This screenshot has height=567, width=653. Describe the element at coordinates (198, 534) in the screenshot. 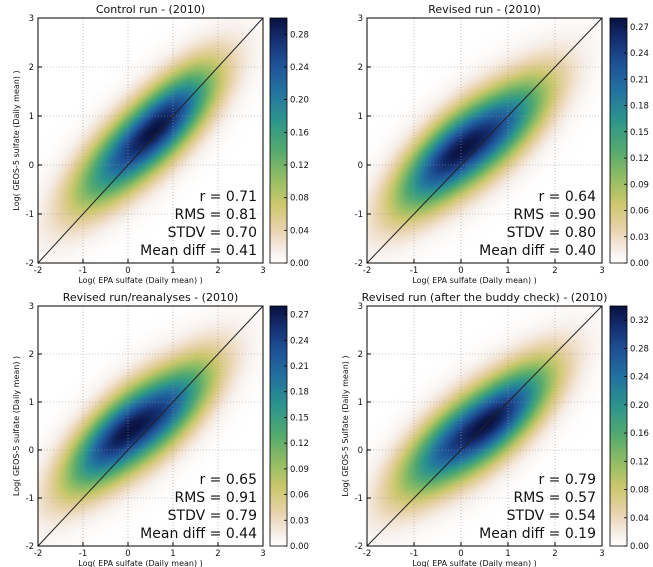

I see `stat-text: Mean diff = 0.44` at that location.